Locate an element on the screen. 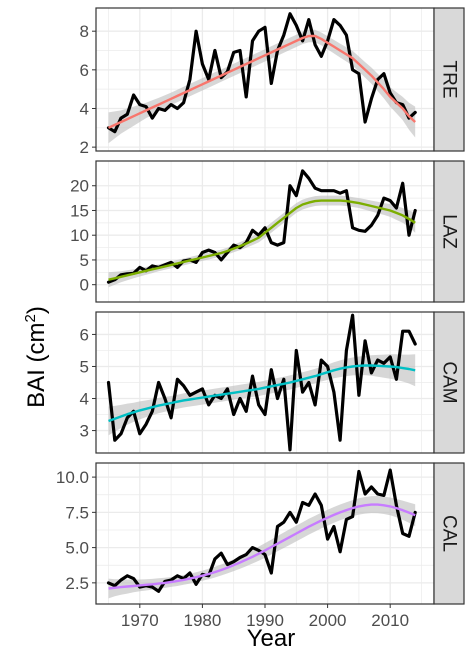  y-axis-title-main: BAI (cm is located at coordinates (36, 365).